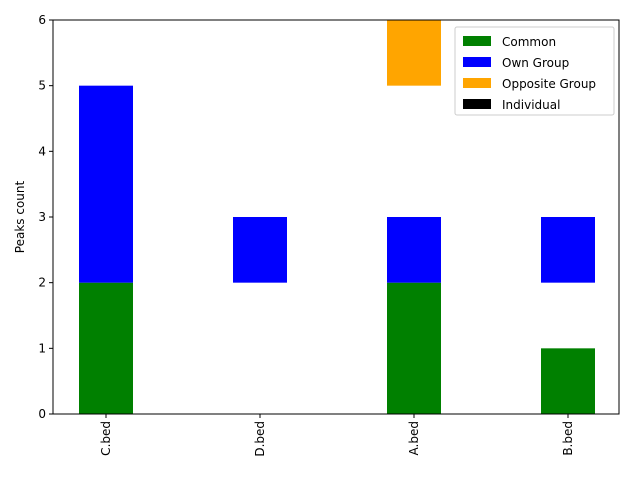  I want to click on legend-label: Individual, so click(531, 105).